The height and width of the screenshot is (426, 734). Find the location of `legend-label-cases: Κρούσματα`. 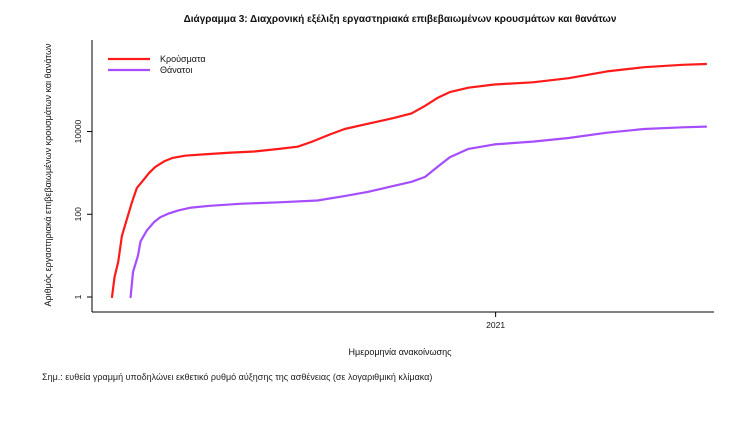

legend-label-cases: Κρούσματα is located at coordinates (183, 59).